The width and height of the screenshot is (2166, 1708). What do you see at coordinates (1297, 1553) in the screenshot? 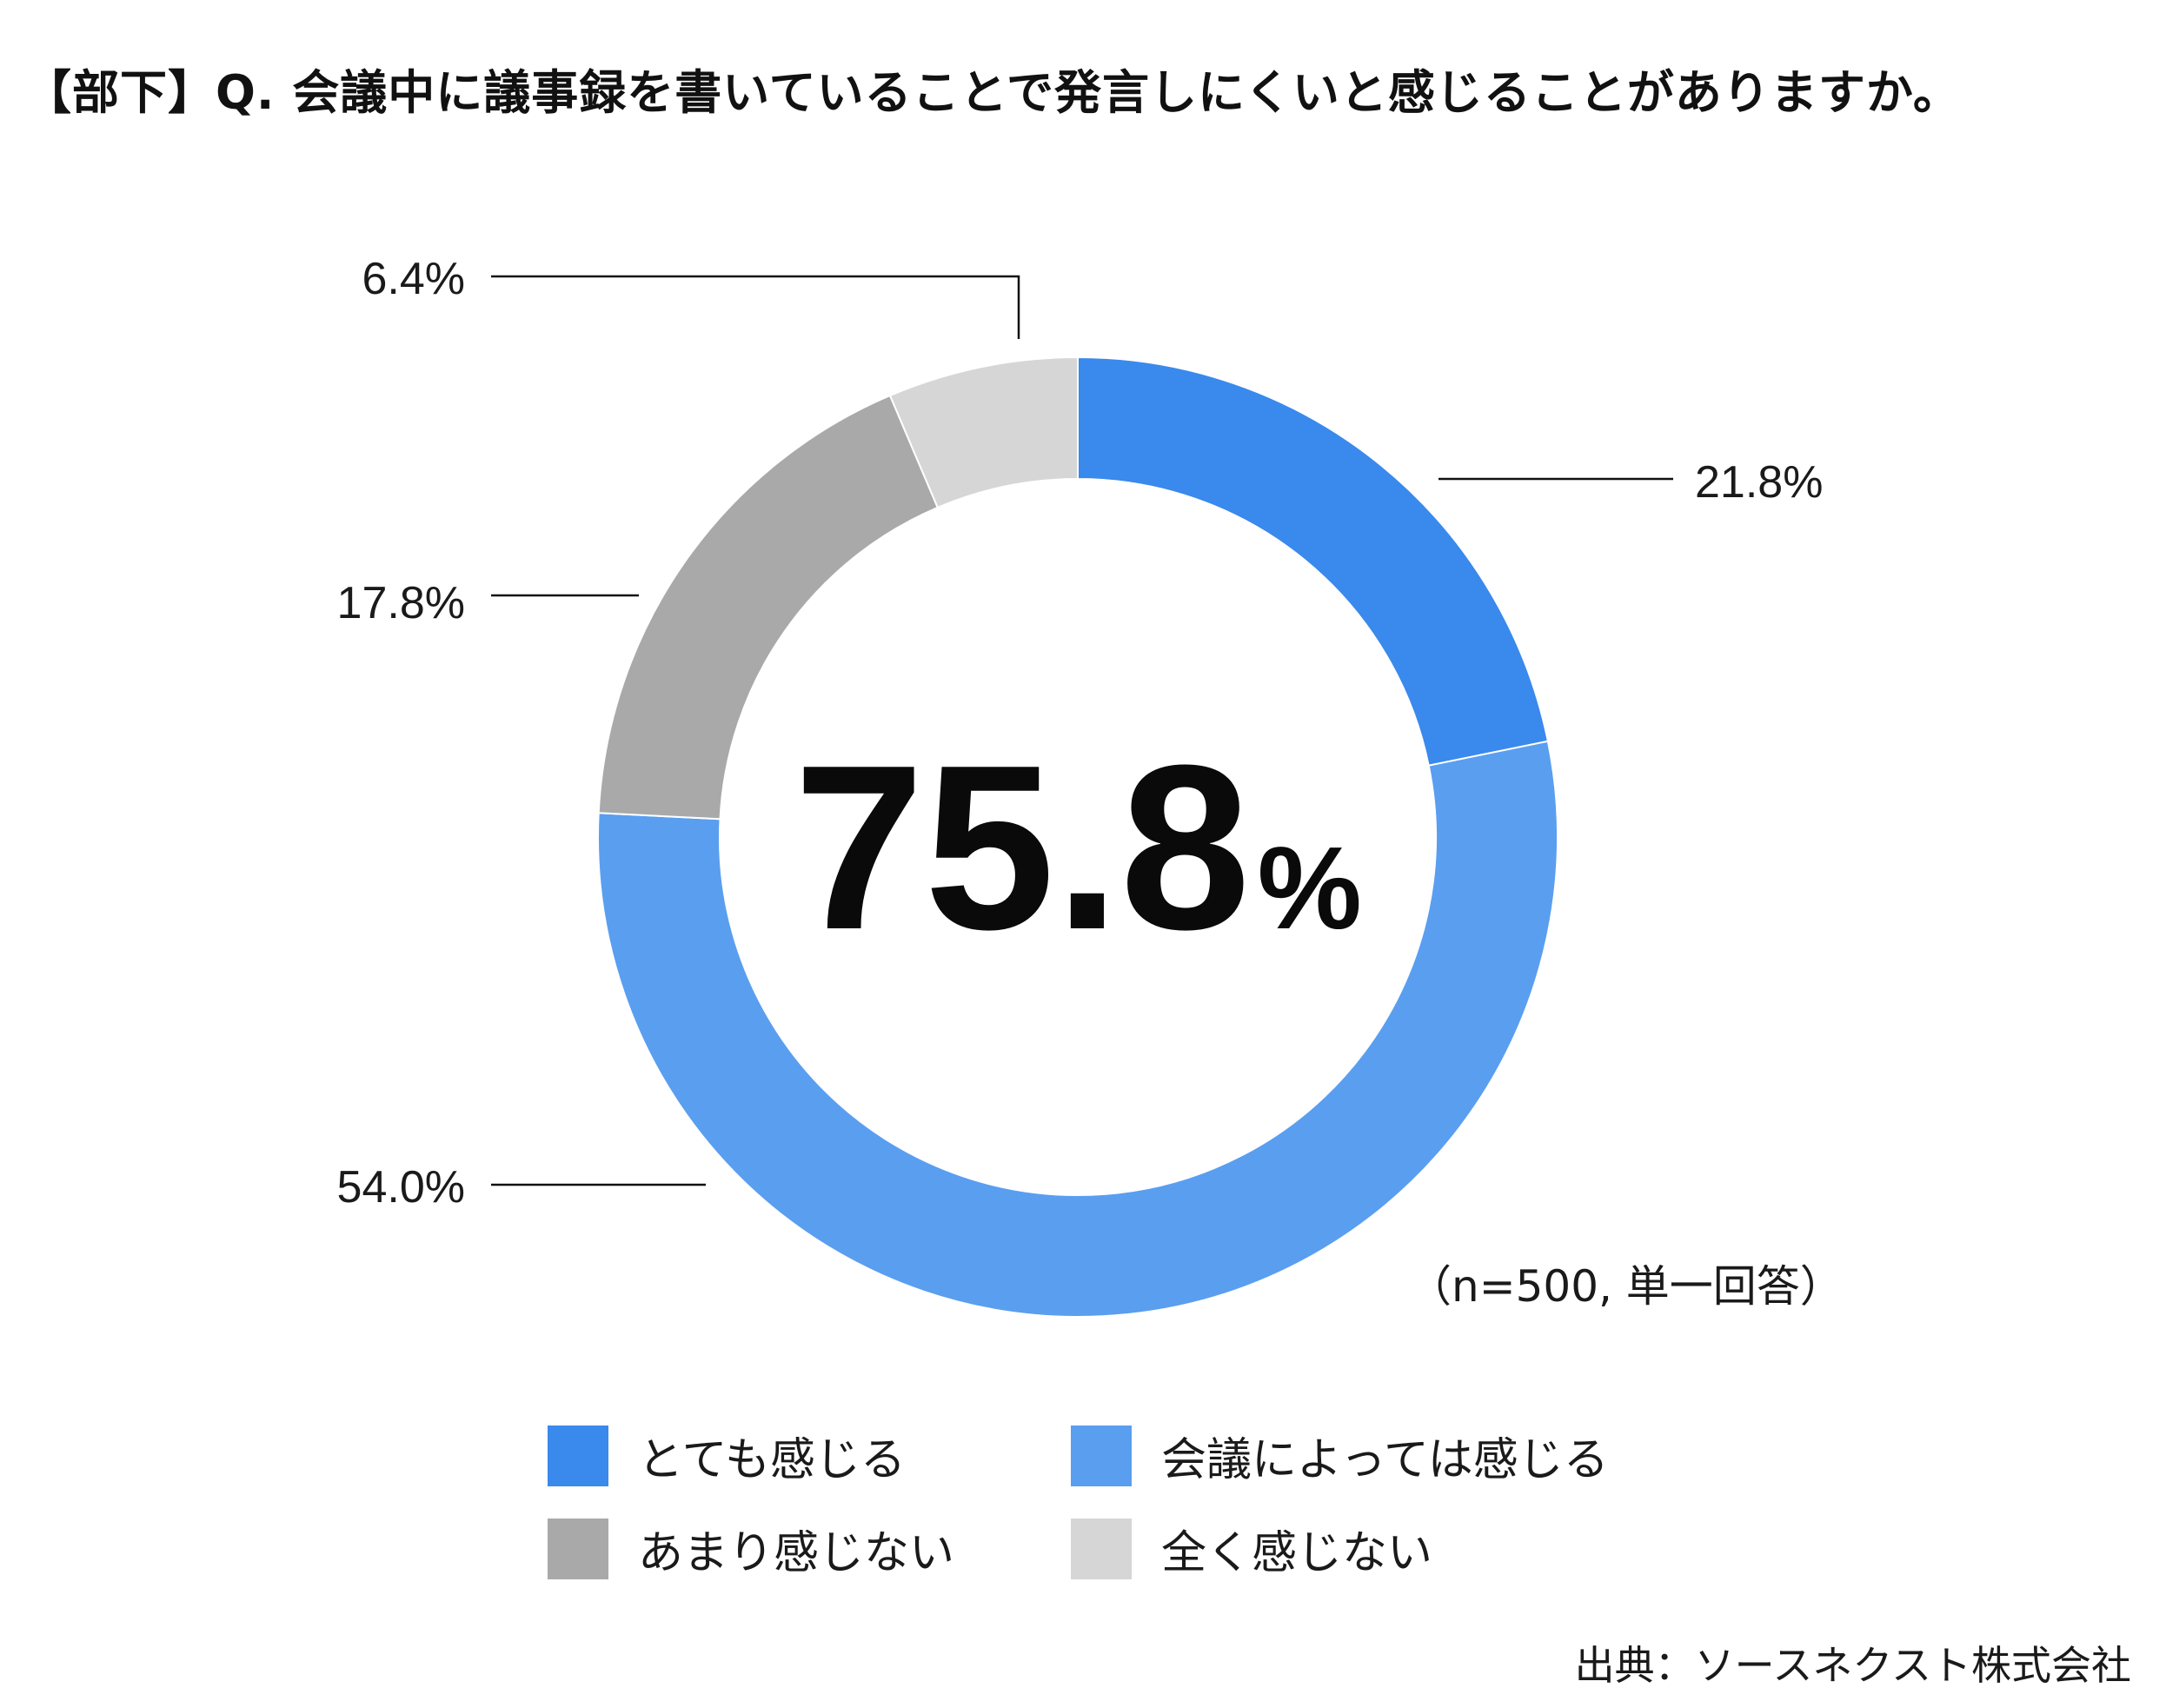
I see `legend-label: 全く感じない` at bounding box center [1297, 1553].